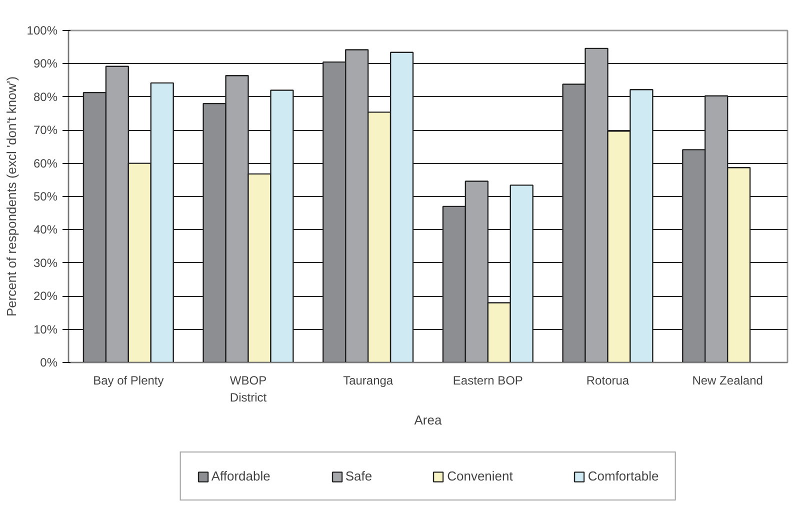 The image size is (799, 530). What do you see at coordinates (249, 389) in the screenshot?
I see `x-tick-label: WBOP District` at bounding box center [249, 389].